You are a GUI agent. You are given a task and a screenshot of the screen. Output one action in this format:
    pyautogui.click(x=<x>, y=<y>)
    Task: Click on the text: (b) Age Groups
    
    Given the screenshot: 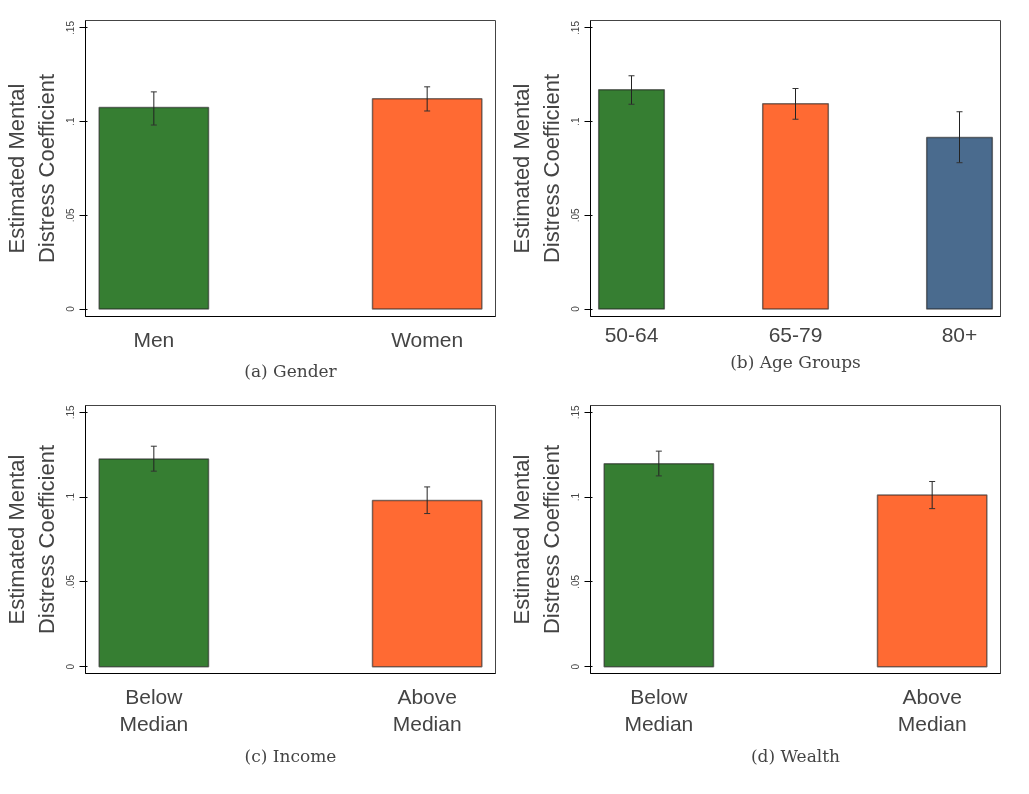 What is the action you would take?
    pyautogui.click(x=795, y=361)
    